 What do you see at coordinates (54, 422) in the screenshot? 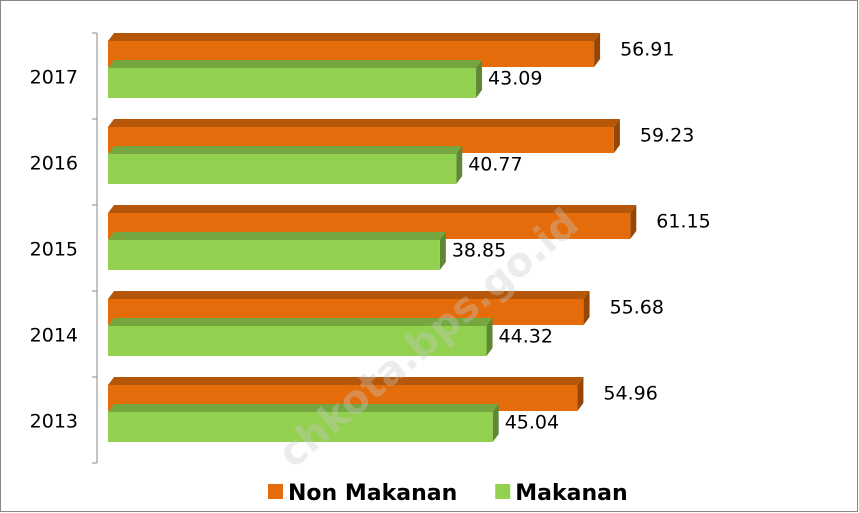
I see `y-tick-label: 2013` at bounding box center [54, 422].